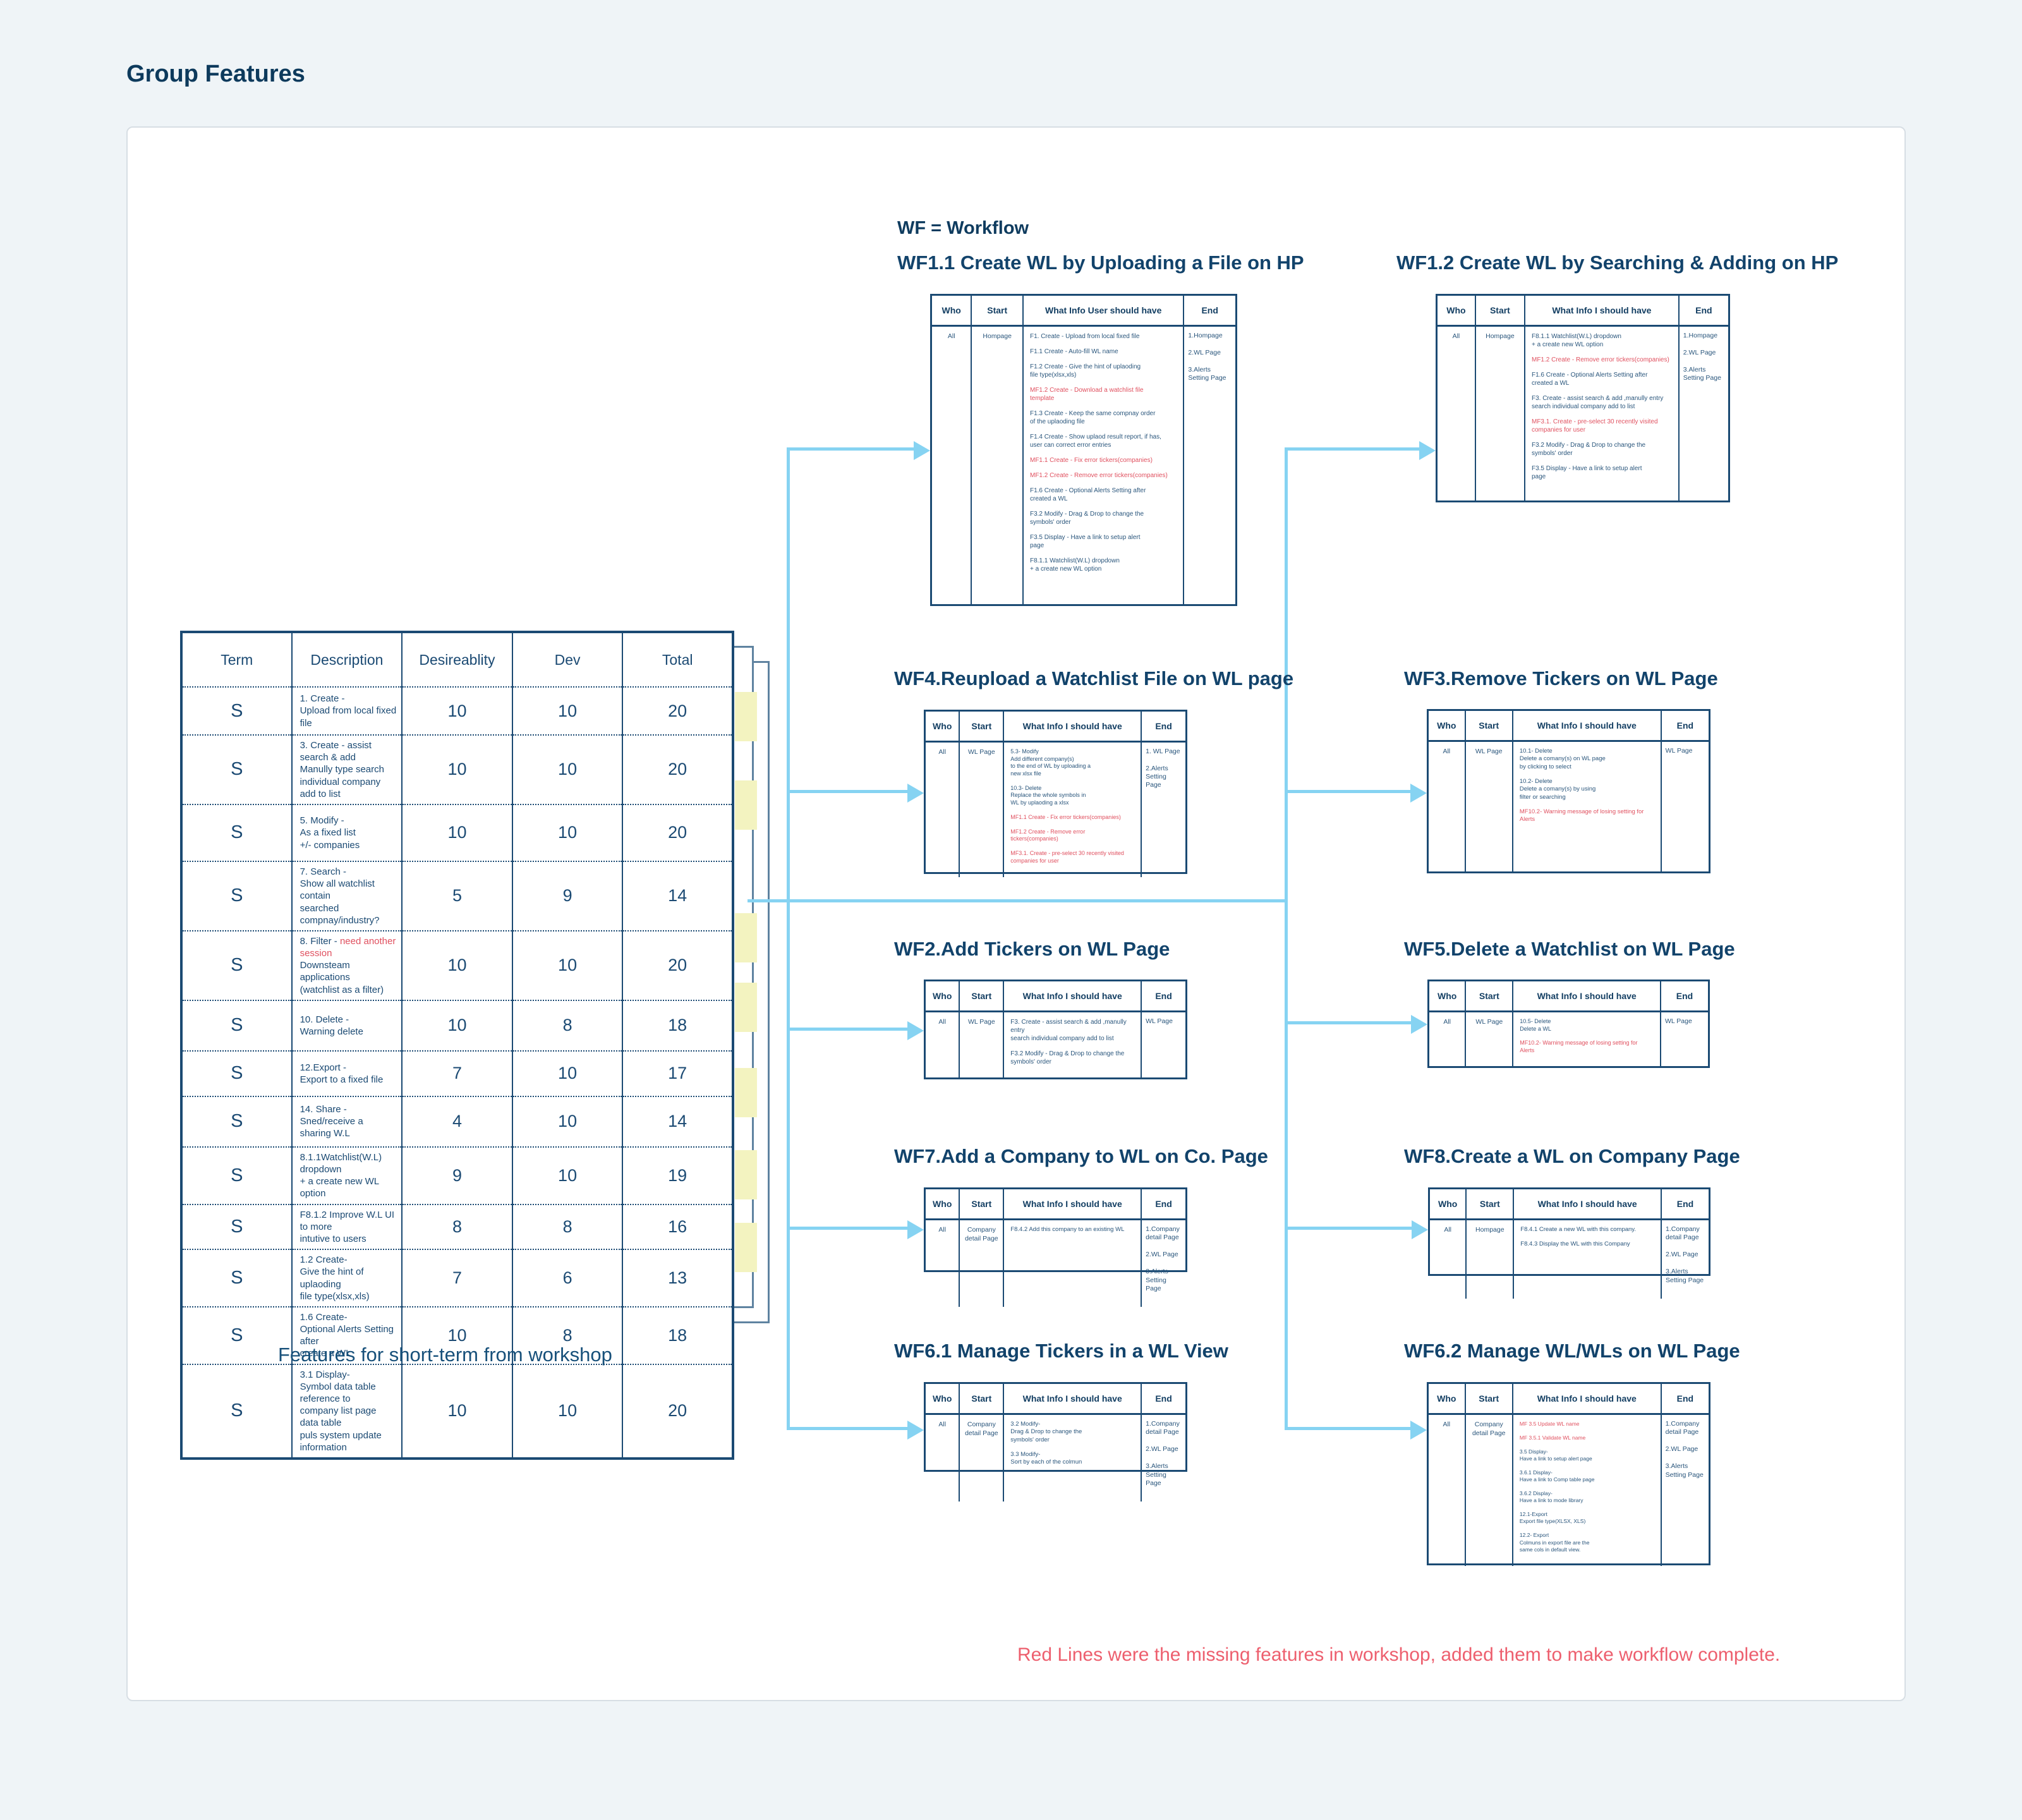  I want to click on connector-trunk-left, so click(788, 938).